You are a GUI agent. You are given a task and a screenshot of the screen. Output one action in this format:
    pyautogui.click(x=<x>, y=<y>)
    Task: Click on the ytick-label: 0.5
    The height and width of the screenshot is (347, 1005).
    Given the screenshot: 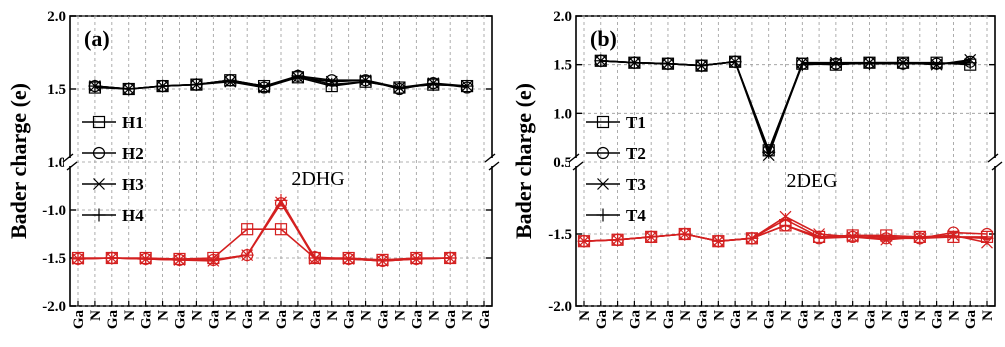 What is the action you would take?
    pyautogui.click(x=562, y=163)
    